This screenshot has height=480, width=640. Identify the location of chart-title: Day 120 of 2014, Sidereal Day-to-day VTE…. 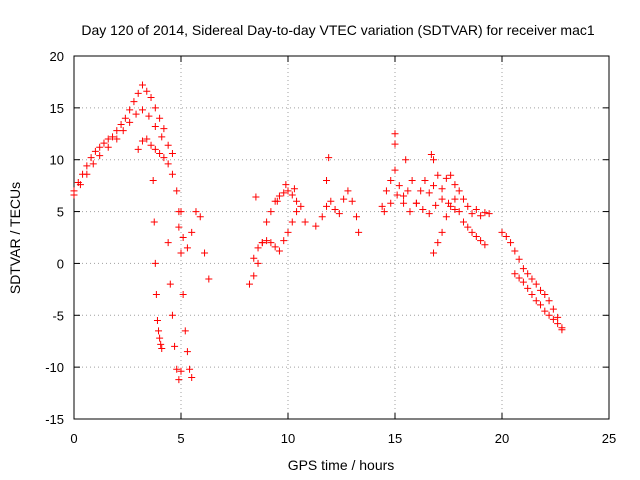
(337, 30).